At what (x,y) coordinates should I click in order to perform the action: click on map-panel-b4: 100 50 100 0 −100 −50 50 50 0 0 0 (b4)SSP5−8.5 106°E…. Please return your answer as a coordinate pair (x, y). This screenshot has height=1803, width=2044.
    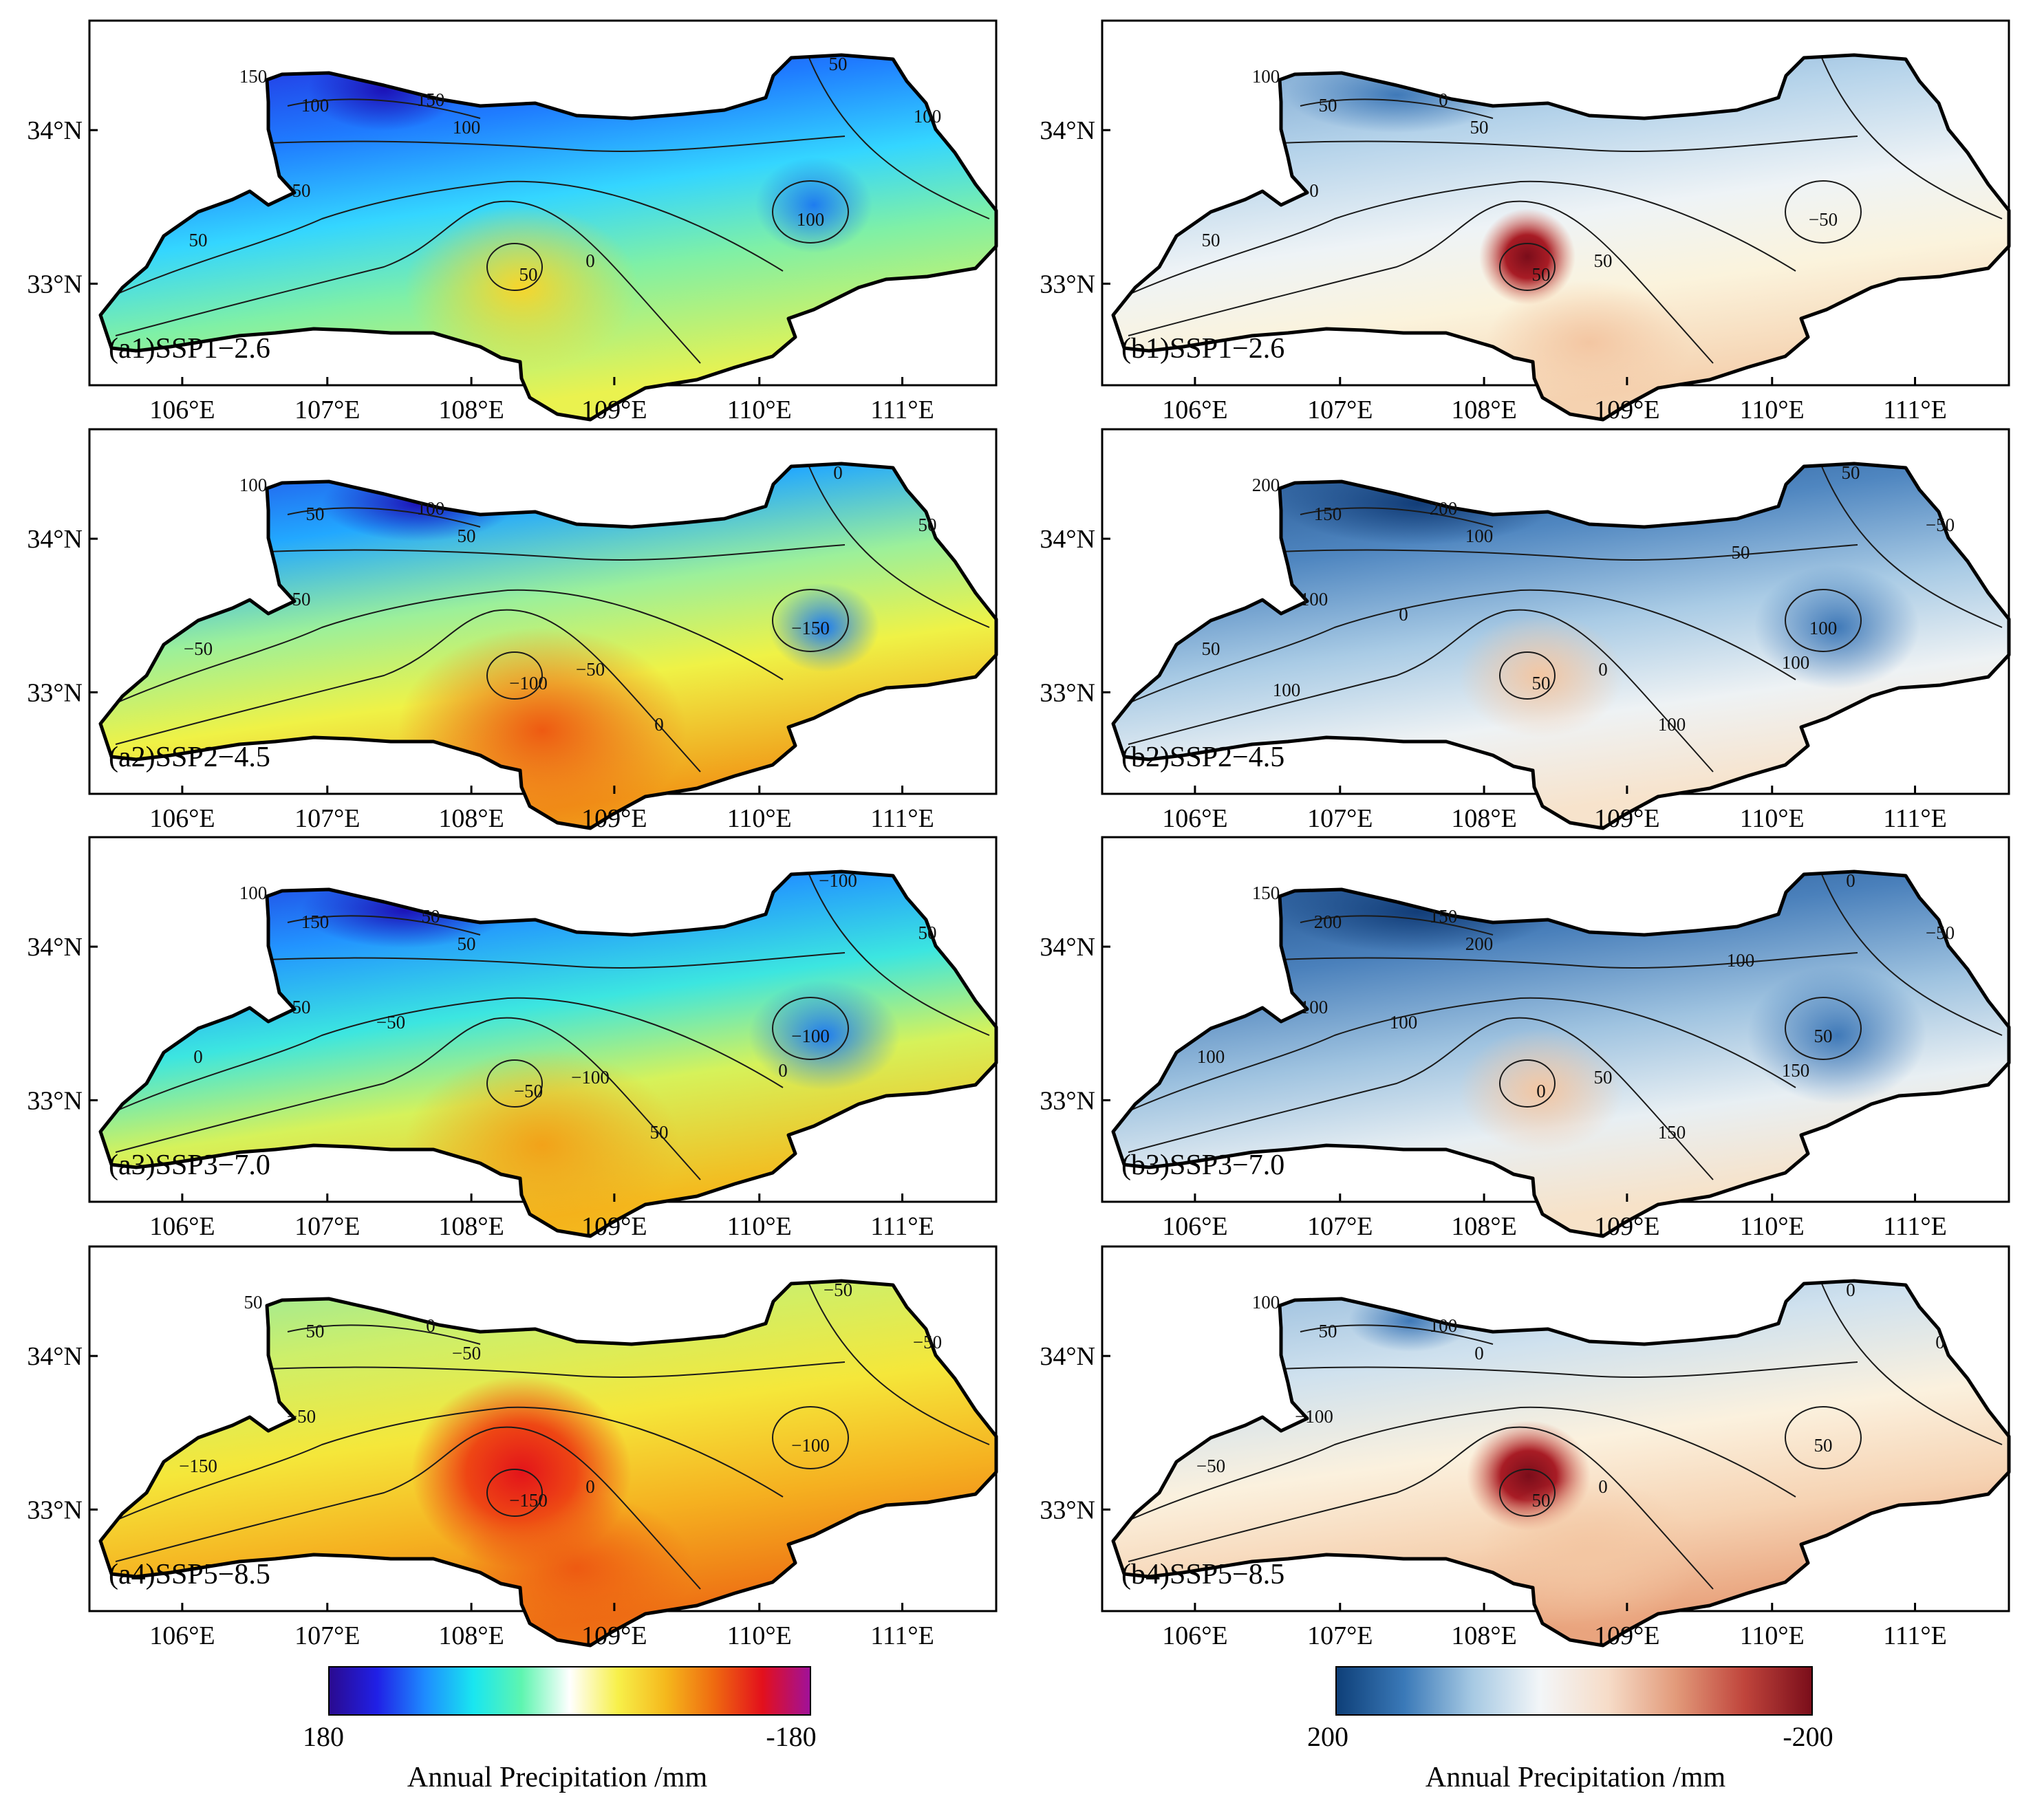
    Looking at the image, I should click on (1525, 1447).